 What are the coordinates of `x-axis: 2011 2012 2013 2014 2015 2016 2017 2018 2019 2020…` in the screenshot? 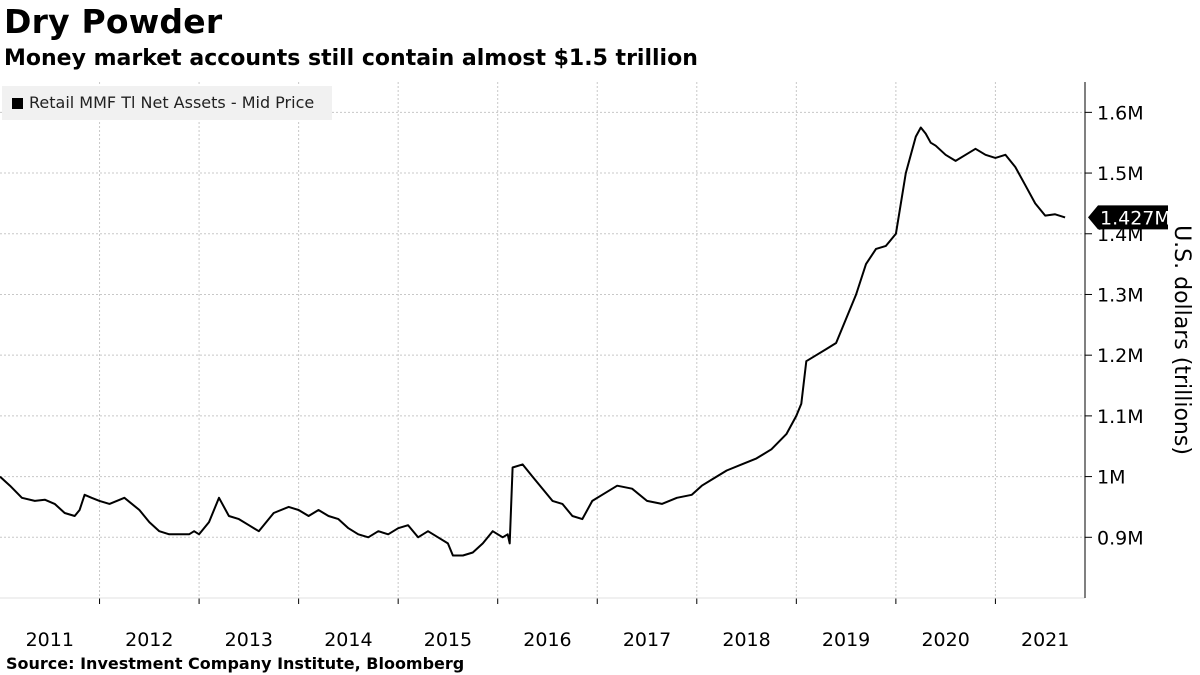 It's located at (542, 624).